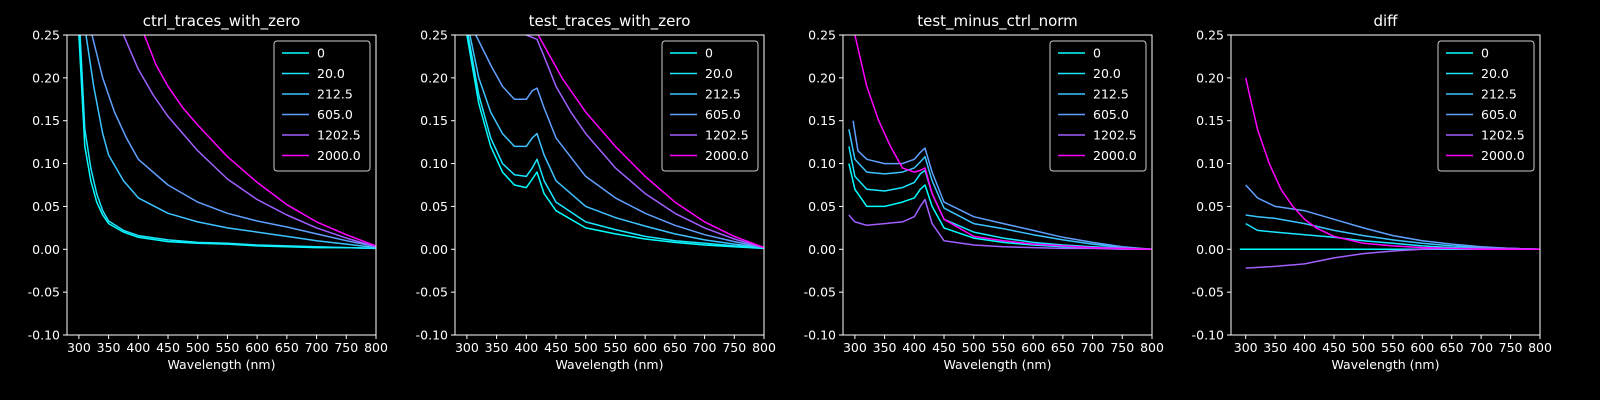  I want to click on x-tick-label: 400, so click(526, 347).